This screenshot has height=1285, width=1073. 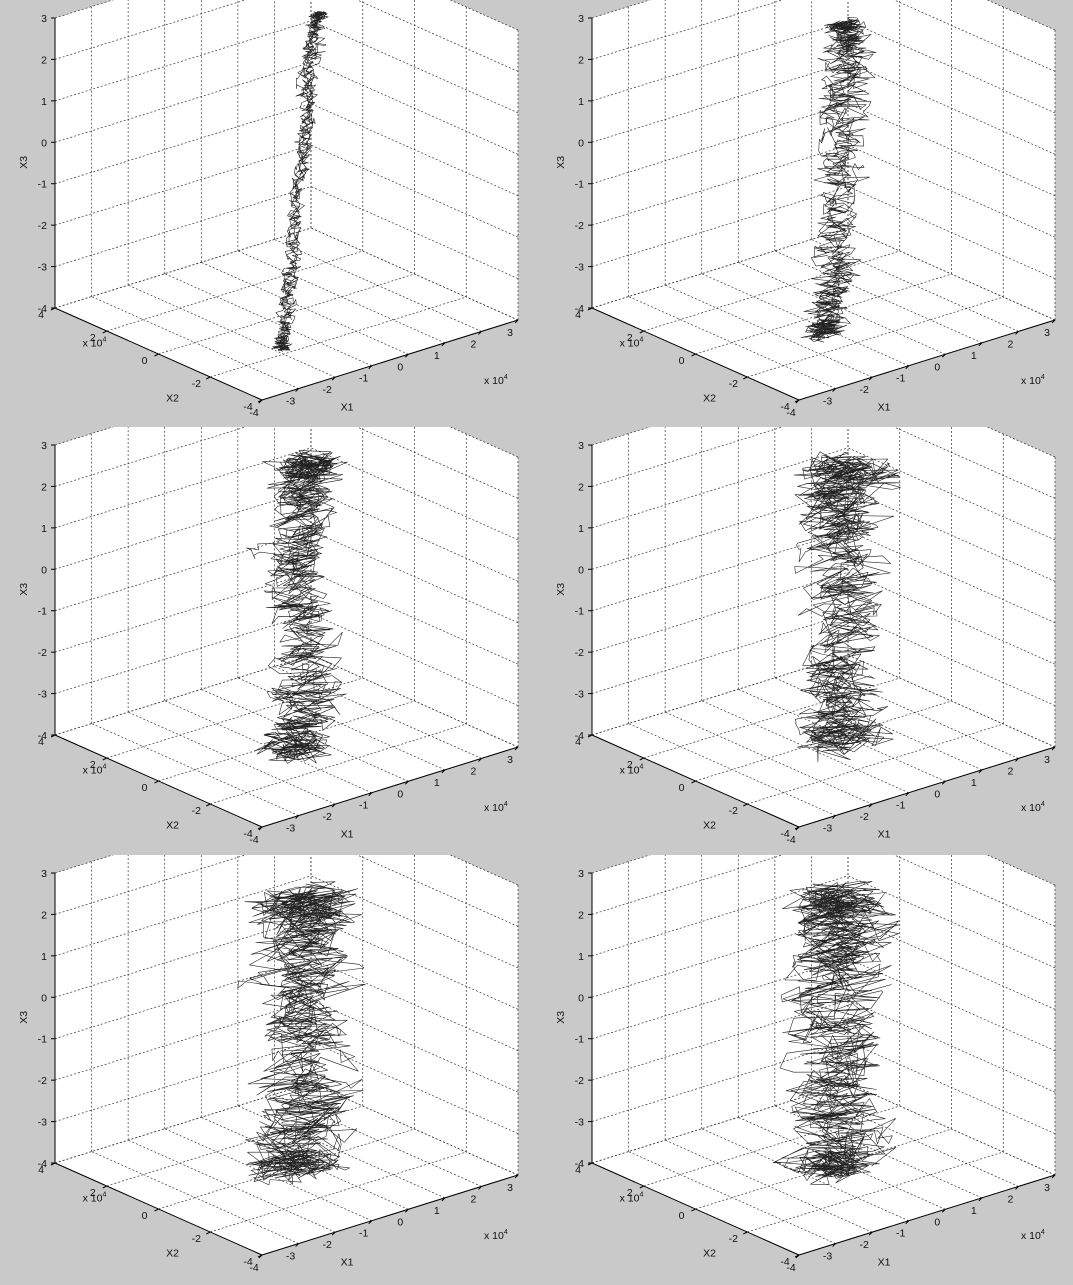 I want to click on x3-tick-label: 2, so click(x=581, y=487).